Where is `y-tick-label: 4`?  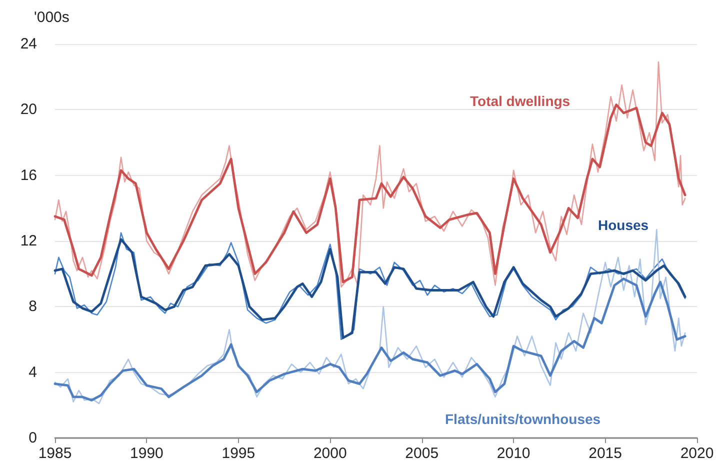
y-tick-label: 4 is located at coordinates (32, 372).